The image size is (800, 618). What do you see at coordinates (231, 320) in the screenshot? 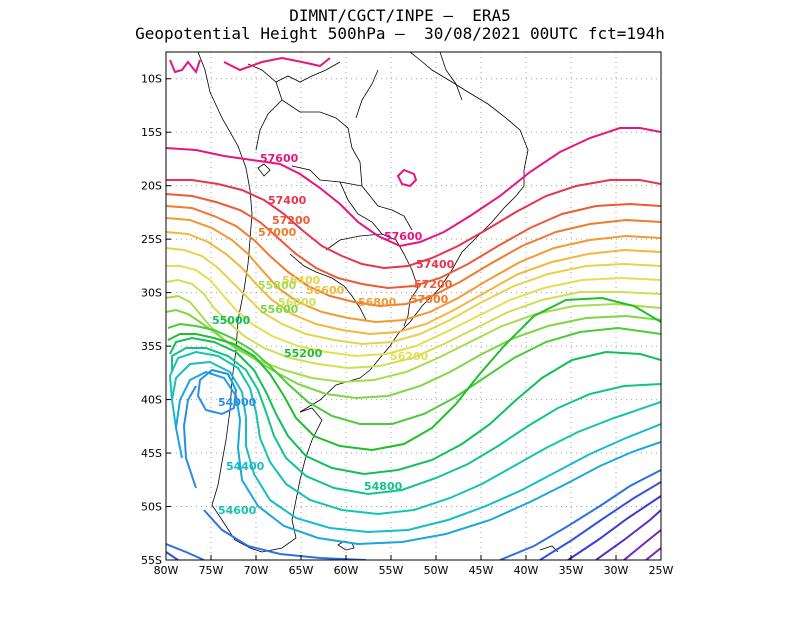
I see `label-55000: 55000` at bounding box center [231, 320].